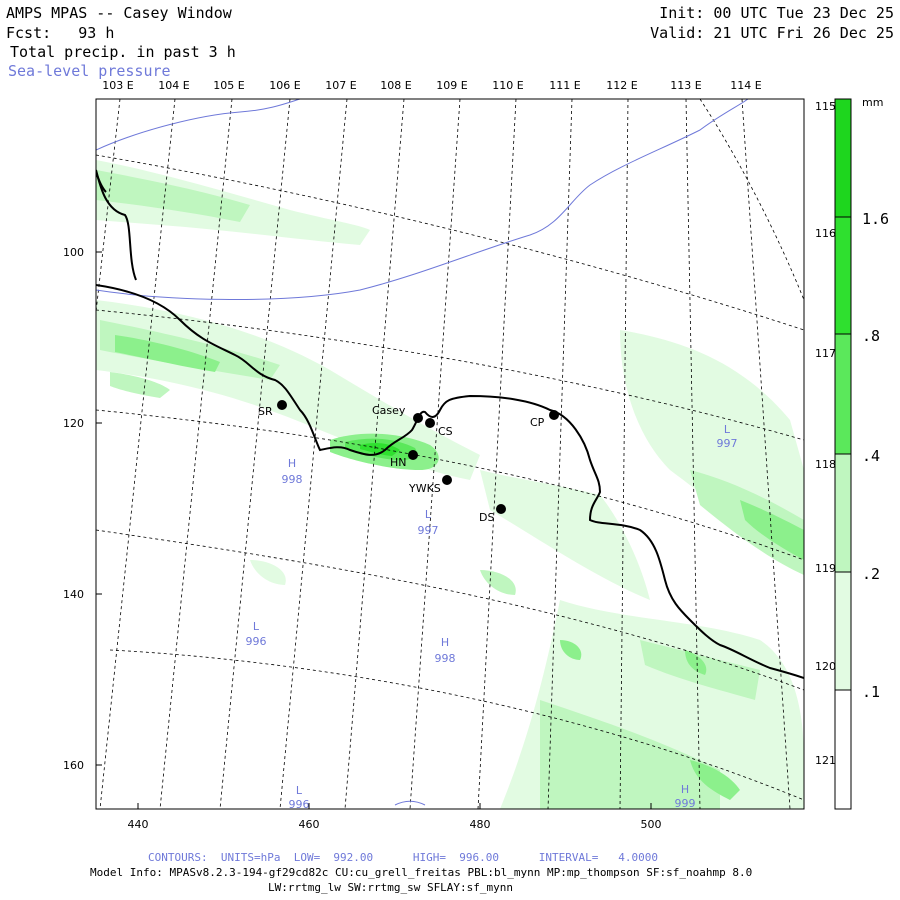 Image resolution: width=900 pixels, height=900 pixels. I want to click on station-label-ds: DS, so click(486, 517).